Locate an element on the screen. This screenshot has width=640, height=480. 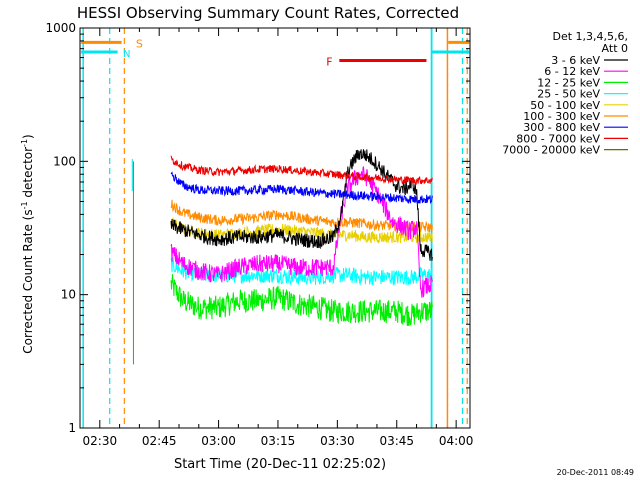
legend-entry-label: 3 - 6 keV is located at coordinates (575, 60).